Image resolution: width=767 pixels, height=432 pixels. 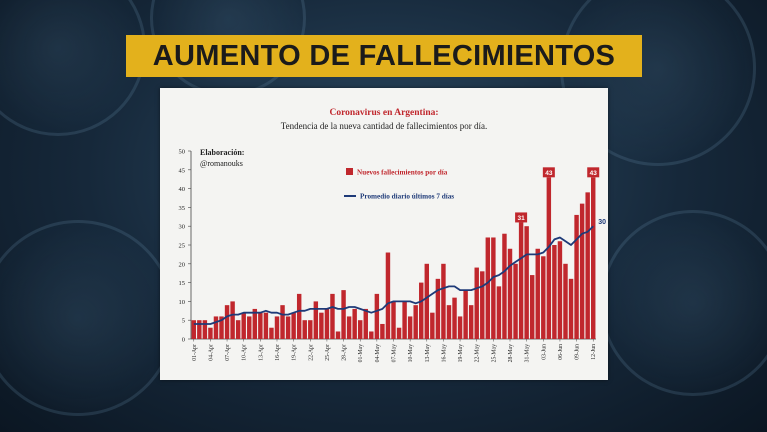 What do you see at coordinates (295, 352) in the screenshot?
I see `x-tick-label: 19-Apr` at bounding box center [295, 352].